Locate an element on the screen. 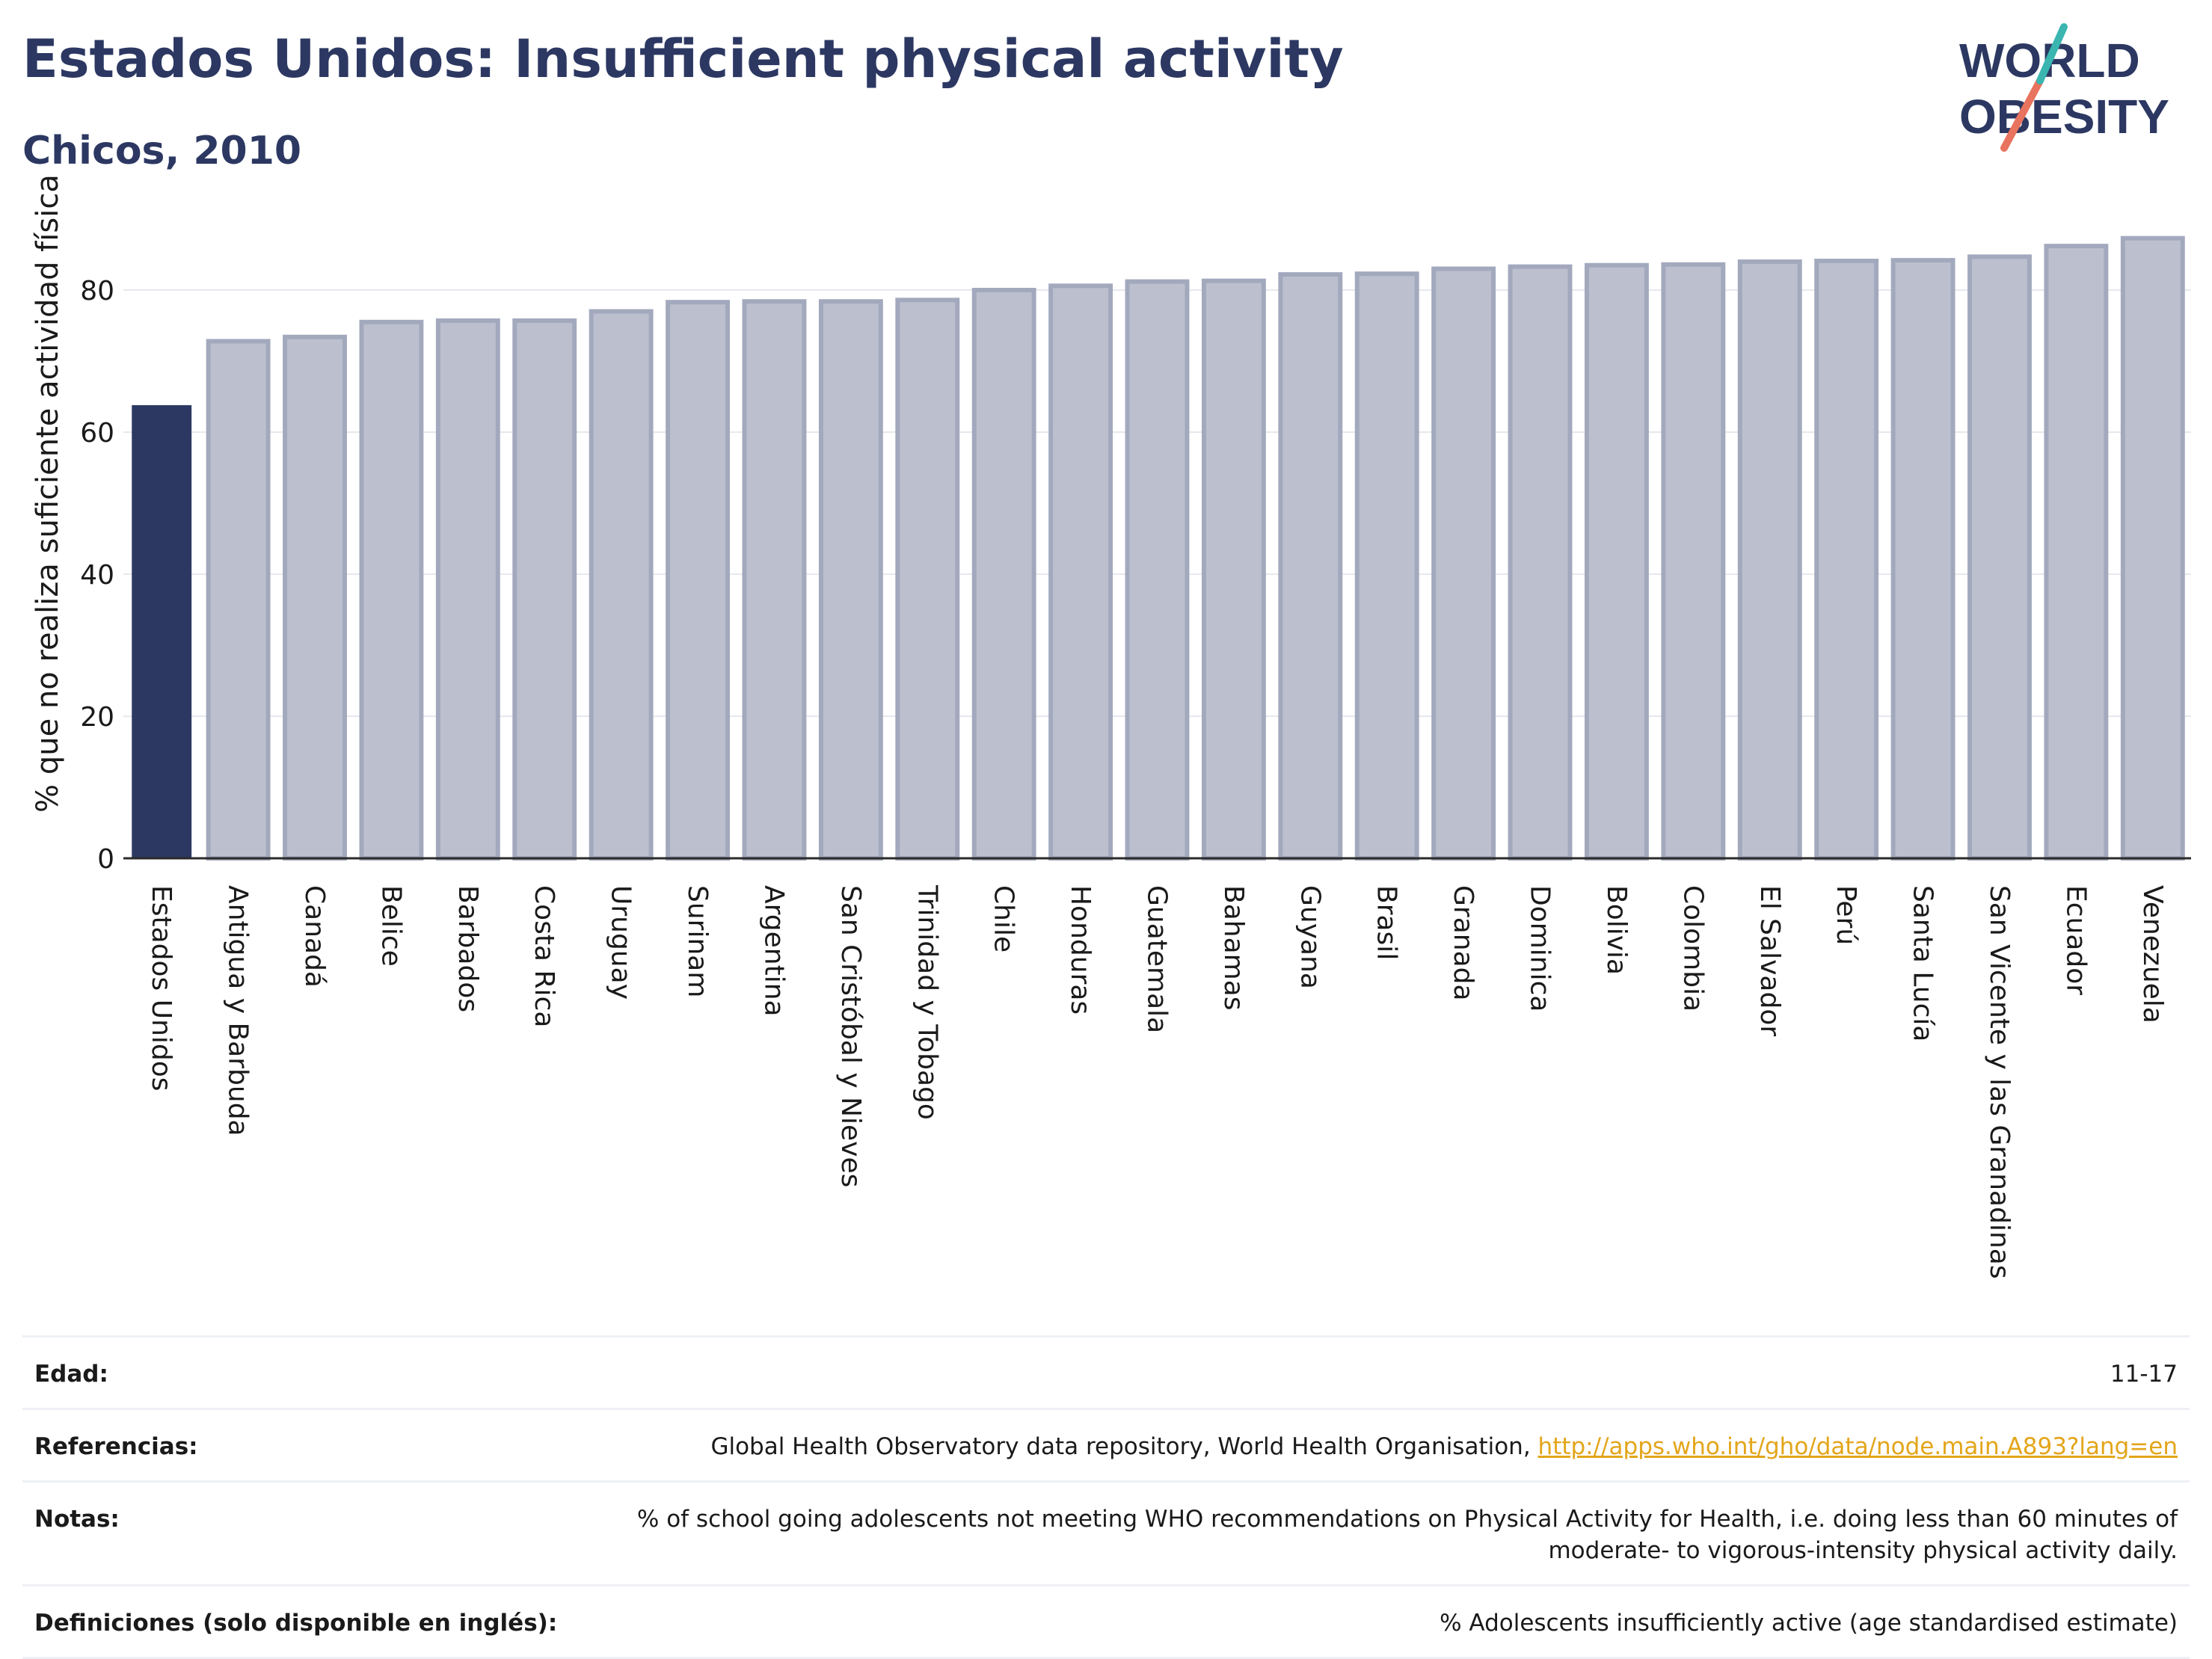 The image size is (2212, 1659). page-subtitle: Chicos, 2010 is located at coordinates (162, 151).